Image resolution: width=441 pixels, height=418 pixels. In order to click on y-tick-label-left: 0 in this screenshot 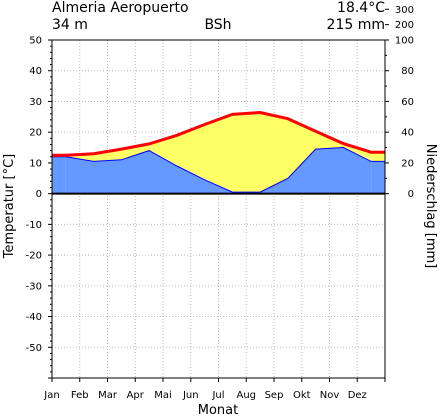, I will do `click(39, 194)`.